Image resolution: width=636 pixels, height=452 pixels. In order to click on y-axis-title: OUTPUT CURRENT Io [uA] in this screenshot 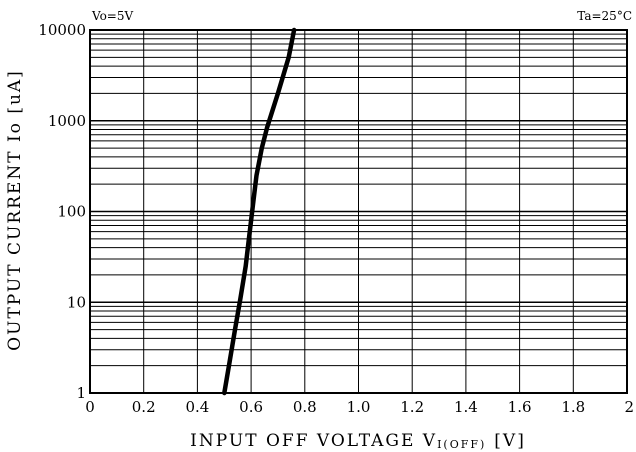, I will do `click(15, 210)`.